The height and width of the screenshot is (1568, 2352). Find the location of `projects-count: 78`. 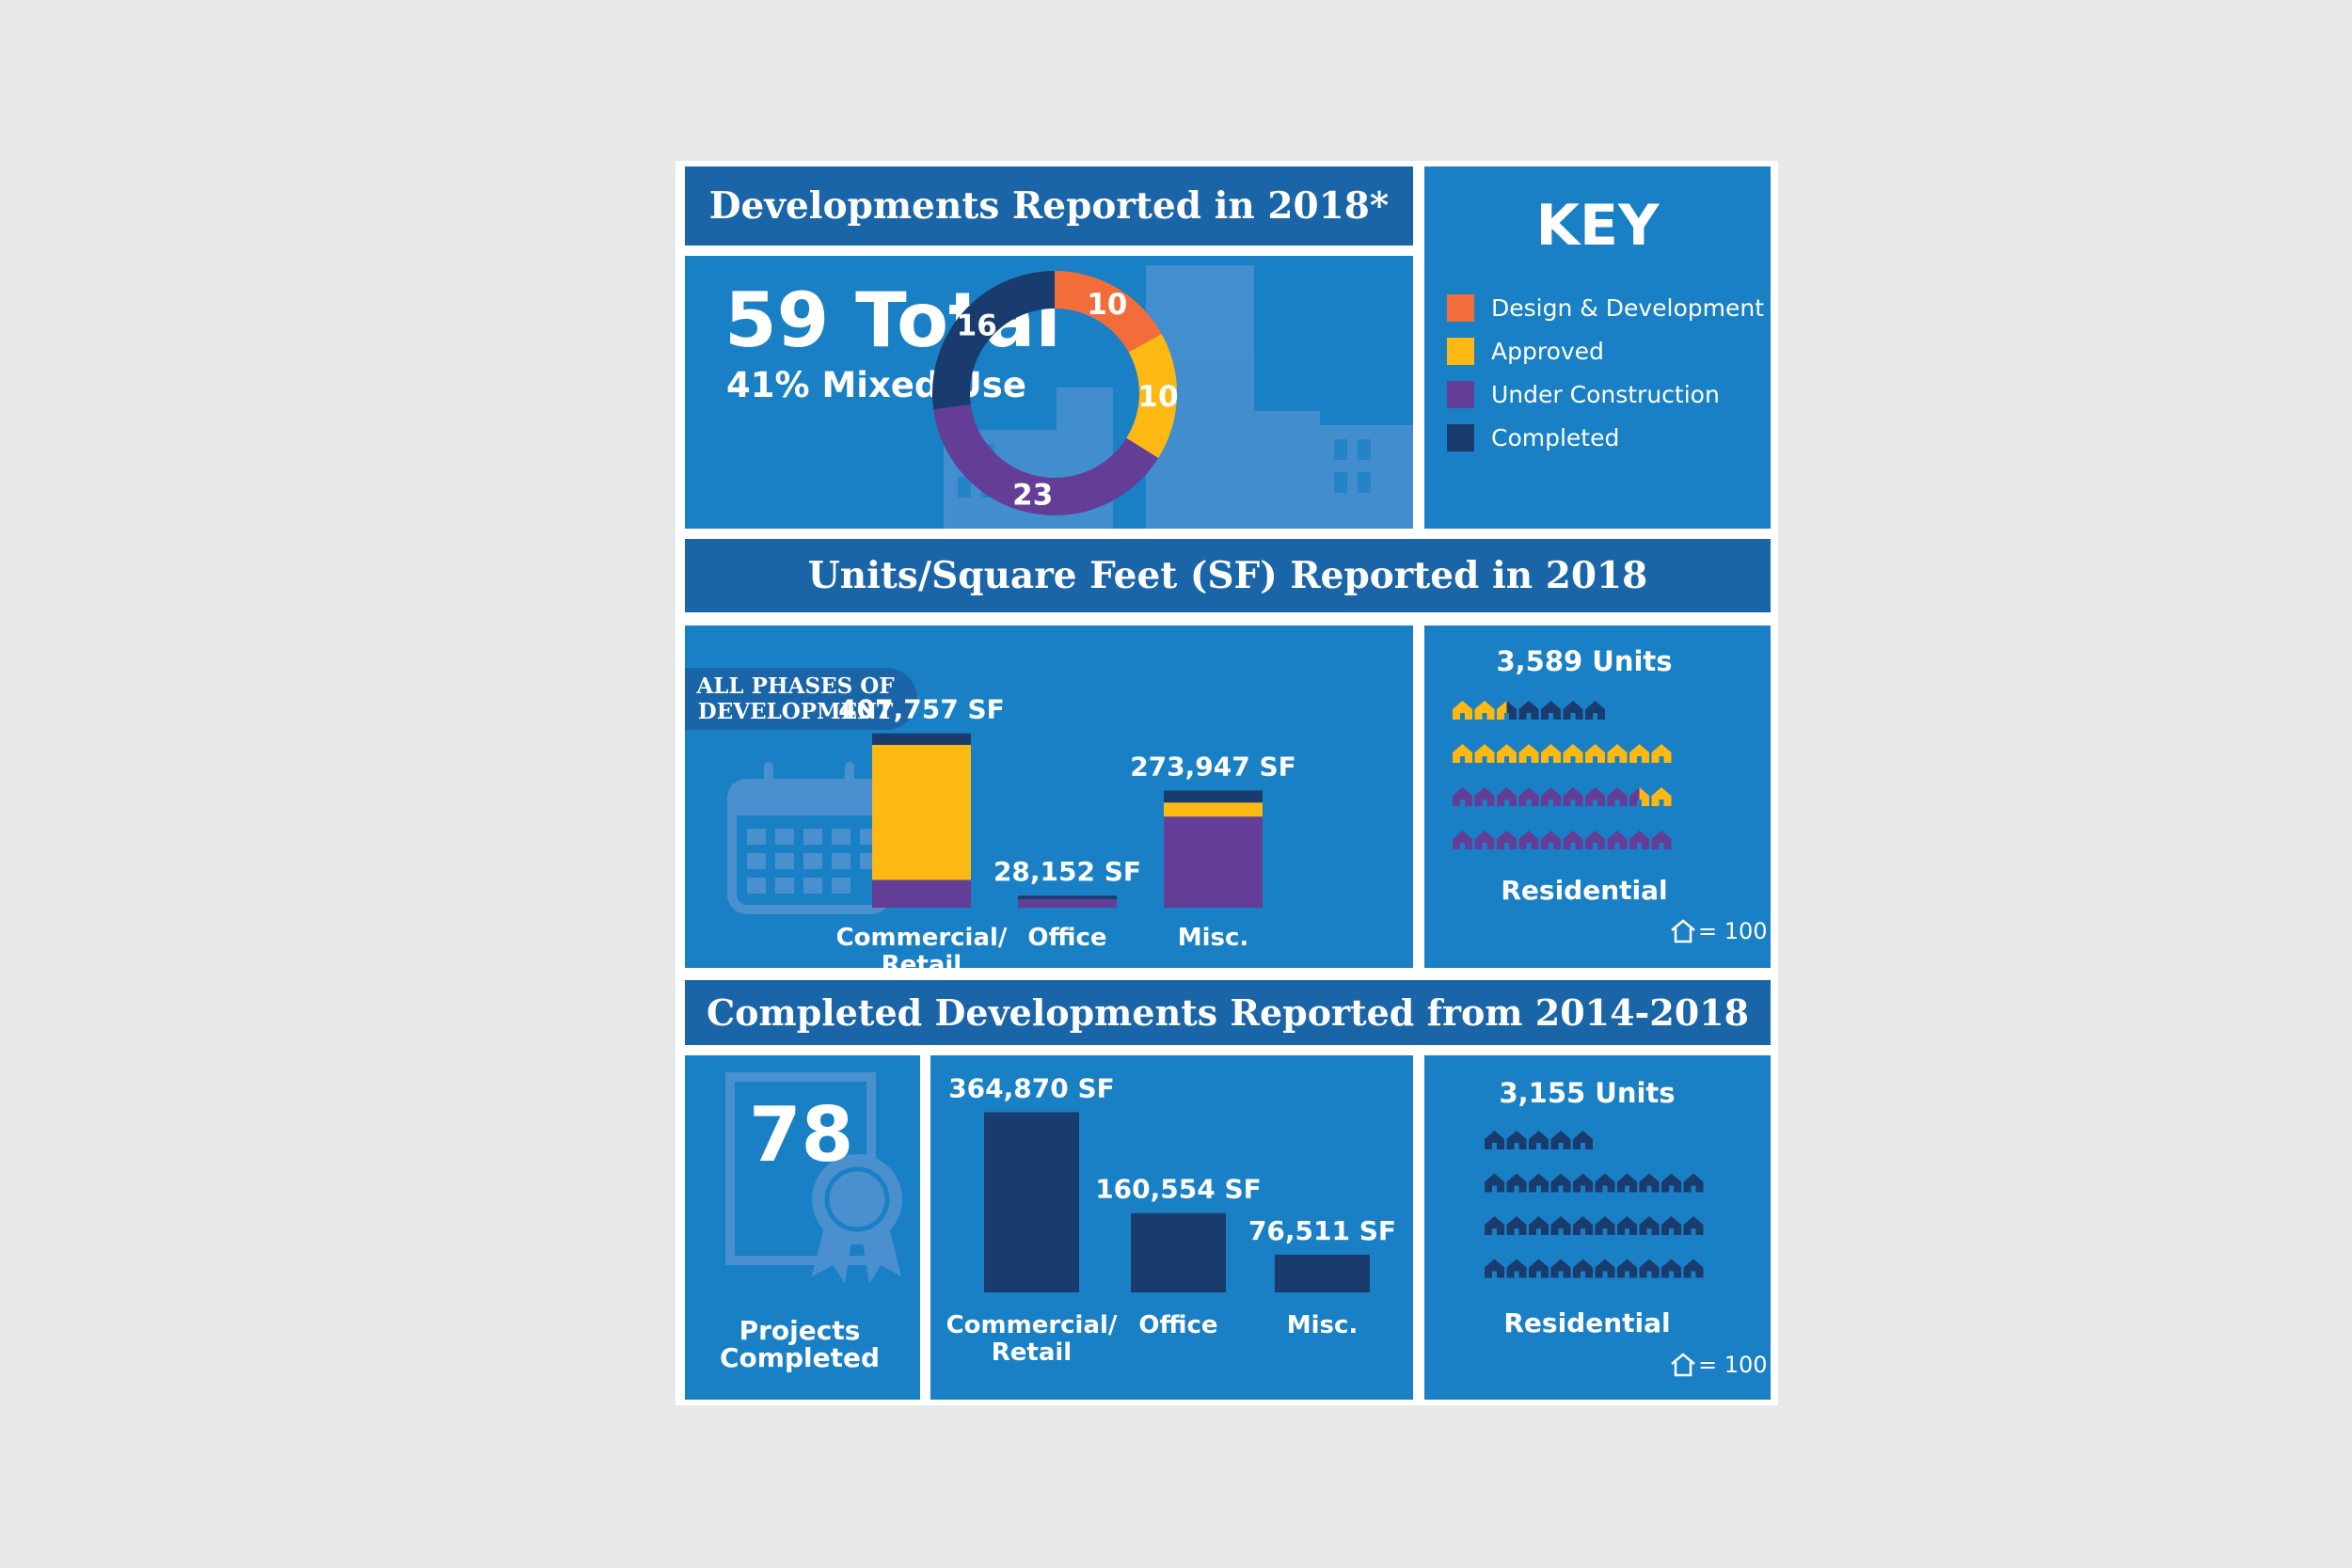

projects-count: 78 is located at coordinates (801, 1135).